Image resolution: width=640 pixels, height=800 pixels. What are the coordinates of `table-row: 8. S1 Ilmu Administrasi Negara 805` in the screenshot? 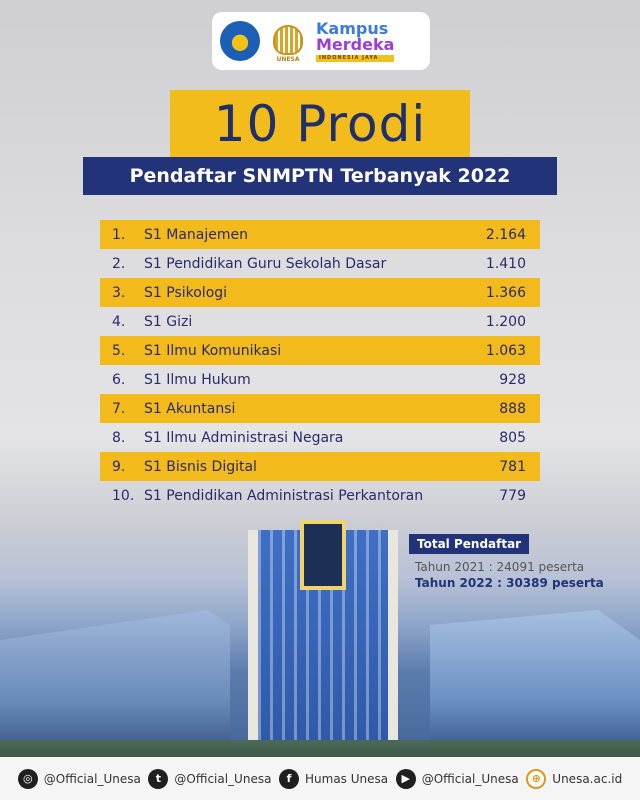 It's located at (320, 437).